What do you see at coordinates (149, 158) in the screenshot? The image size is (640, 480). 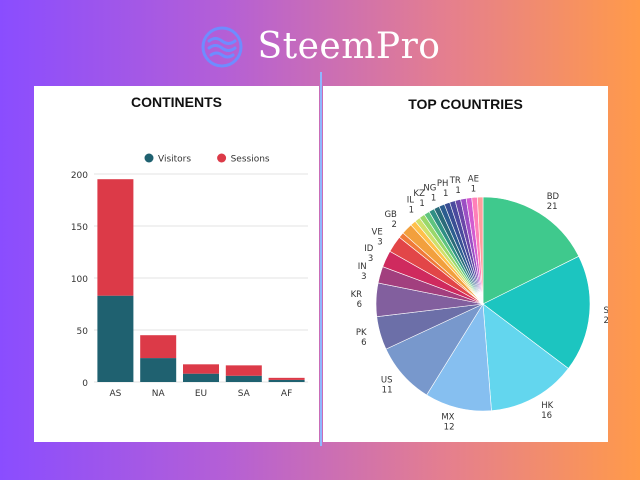 I see `legend-marker-visitors` at bounding box center [149, 158].